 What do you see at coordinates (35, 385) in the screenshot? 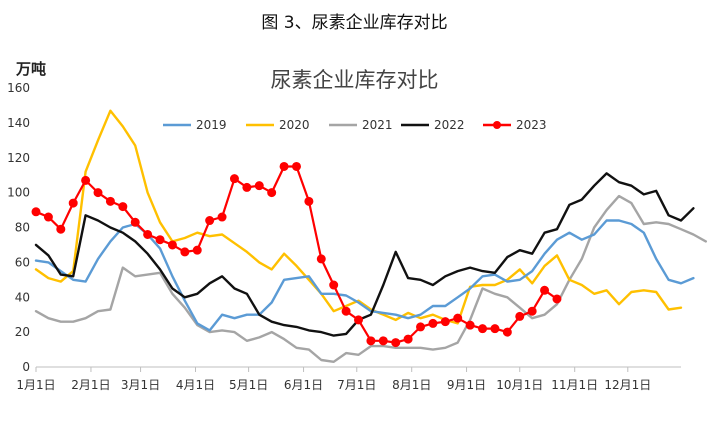
I see `x-tick-label: 1月1日` at bounding box center [35, 385].